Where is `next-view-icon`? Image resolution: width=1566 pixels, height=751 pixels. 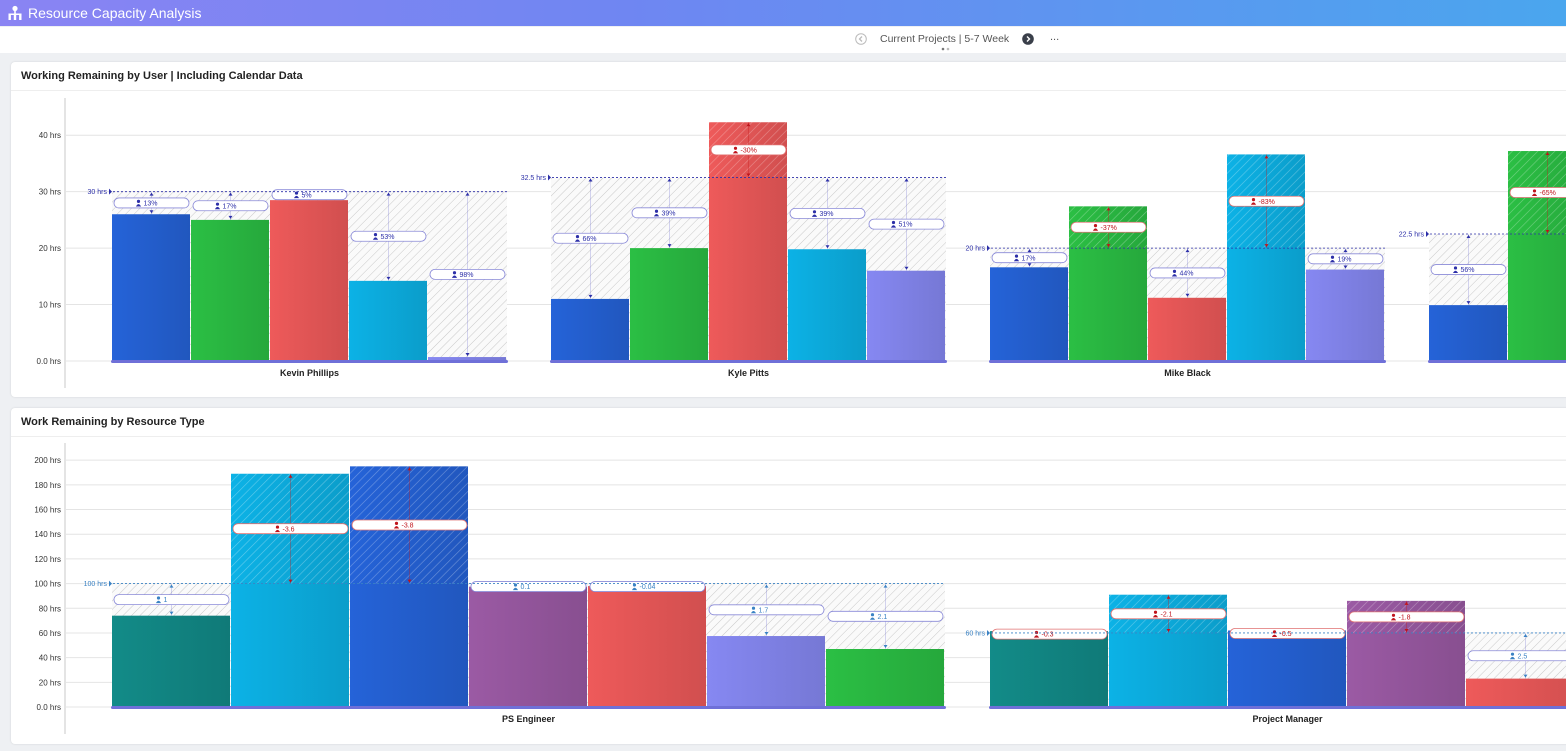 next-view-icon is located at coordinates (1028, 39).